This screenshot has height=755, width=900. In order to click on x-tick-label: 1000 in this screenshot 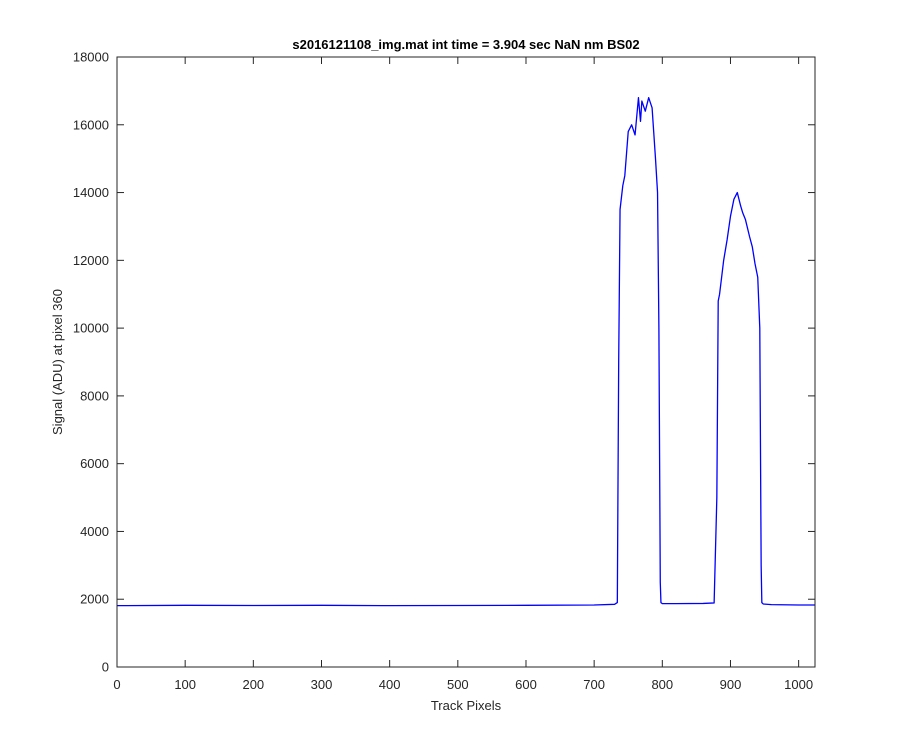, I will do `click(798, 684)`.